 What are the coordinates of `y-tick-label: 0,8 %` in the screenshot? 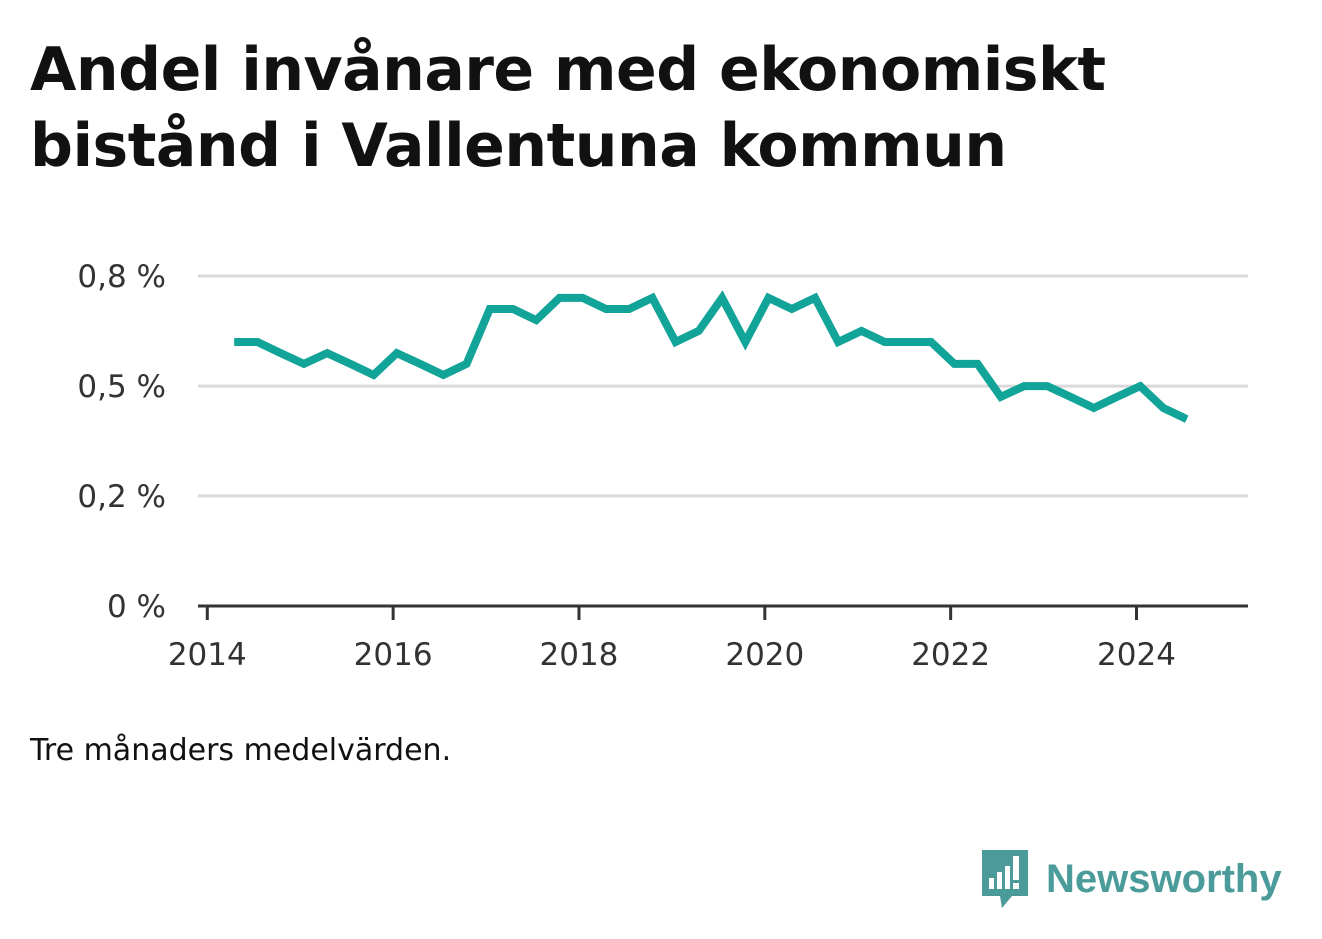 It's located at (121, 277).